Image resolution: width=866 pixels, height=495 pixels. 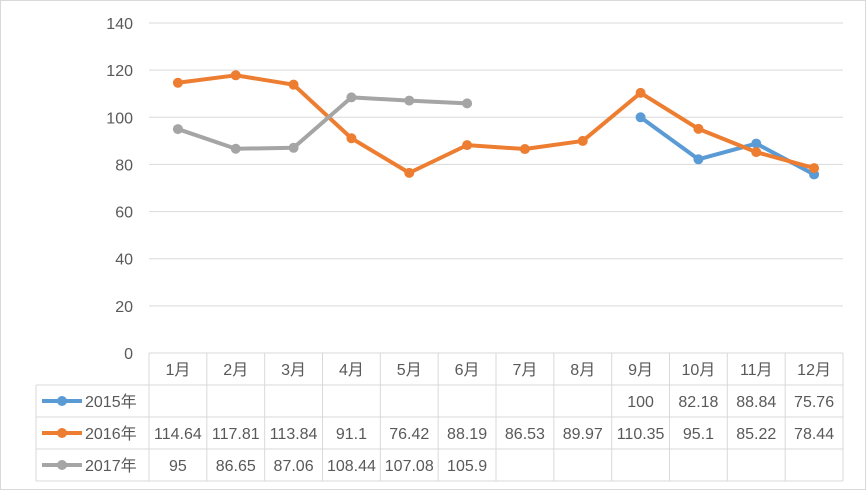 I want to click on x-tick-label: 3月, so click(x=293, y=370).